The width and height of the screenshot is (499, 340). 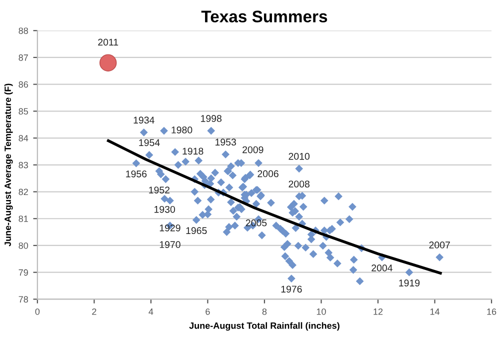 What do you see at coordinates (439, 245) in the screenshot?
I see `annotation: 2007` at bounding box center [439, 245].